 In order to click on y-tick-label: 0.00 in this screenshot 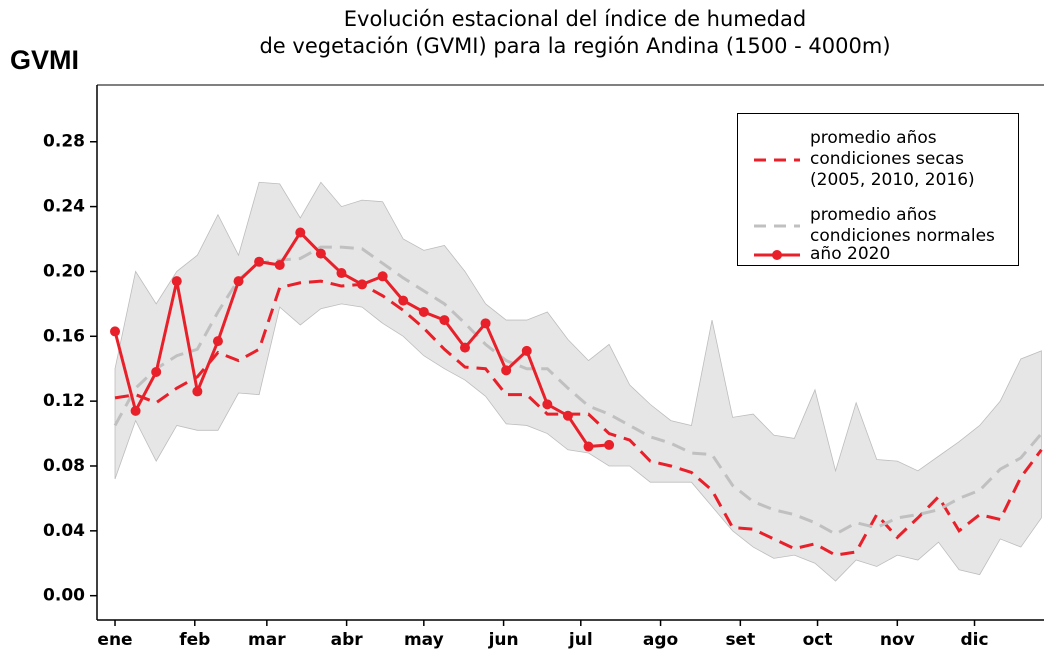, I will do `click(64, 596)`.